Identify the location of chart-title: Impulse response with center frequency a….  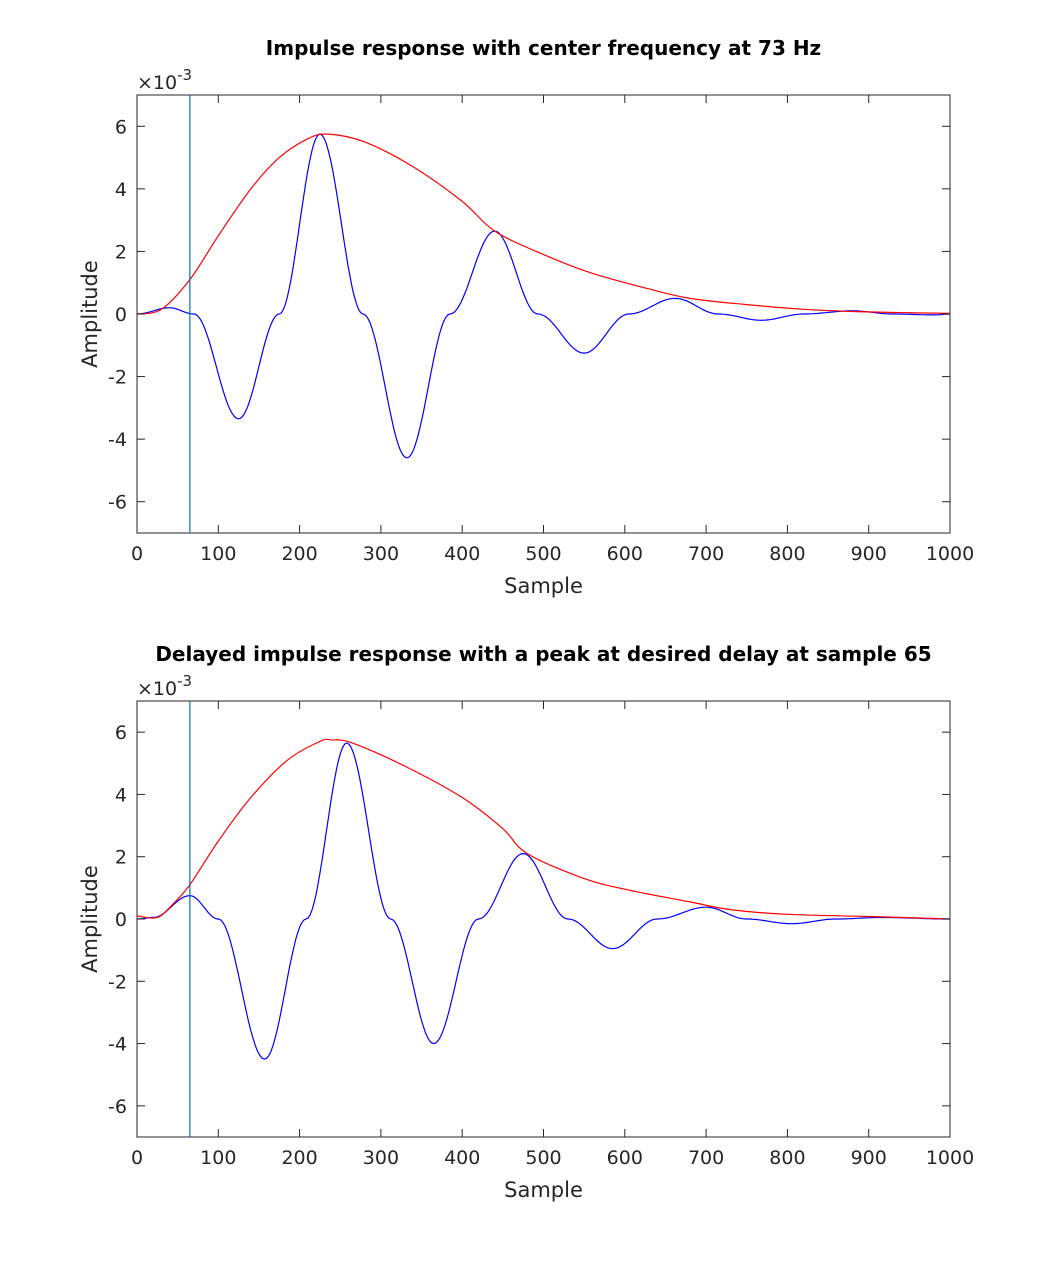
(543, 48).